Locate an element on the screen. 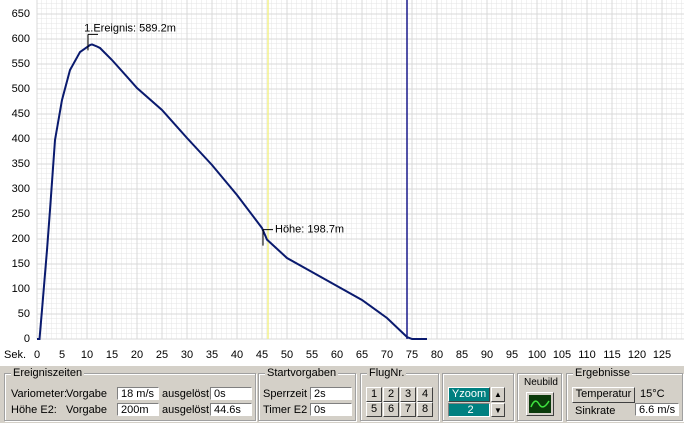 Image resolution: width=684 pixels, height=423 pixels. flight-button: 7 is located at coordinates (408, 409).